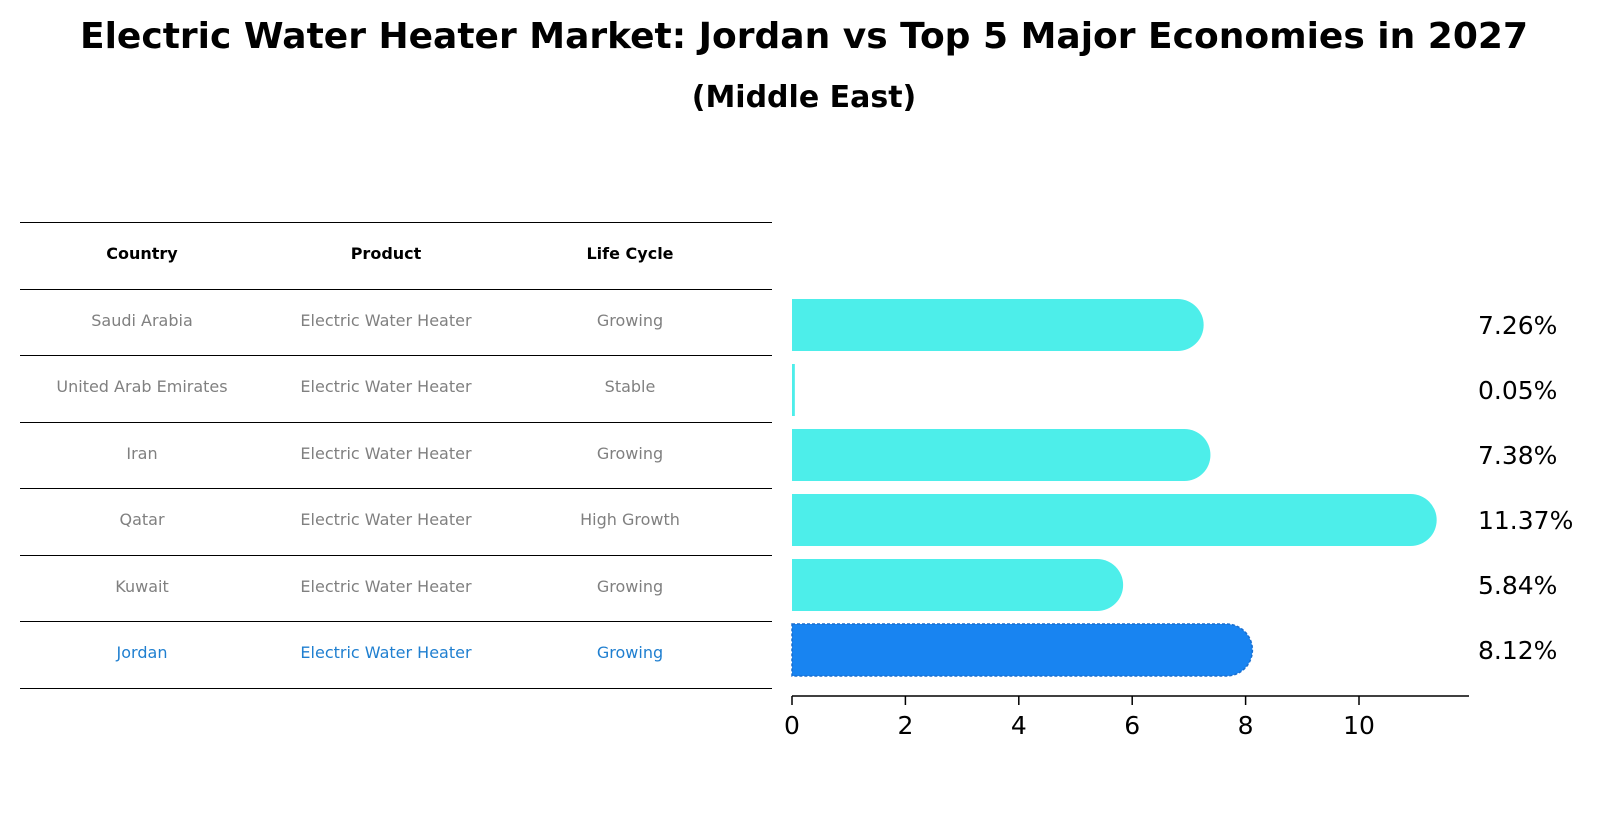 The width and height of the screenshot is (1608, 823). I want to click on x-tick-label: 6, so click(1132, 725).